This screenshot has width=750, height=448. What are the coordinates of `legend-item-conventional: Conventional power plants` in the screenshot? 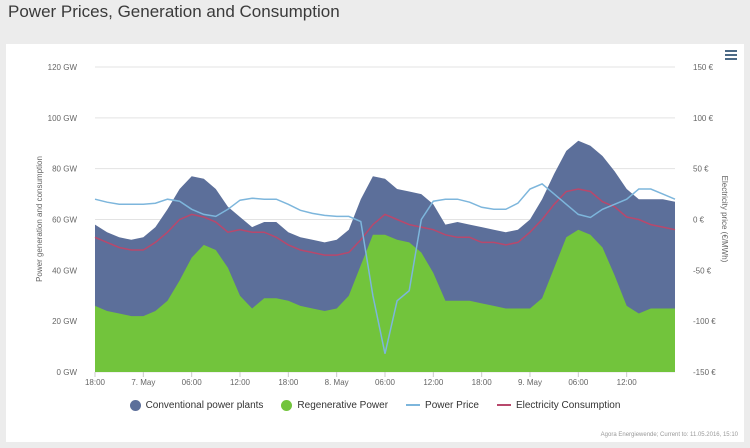 It's located at (196, 405).